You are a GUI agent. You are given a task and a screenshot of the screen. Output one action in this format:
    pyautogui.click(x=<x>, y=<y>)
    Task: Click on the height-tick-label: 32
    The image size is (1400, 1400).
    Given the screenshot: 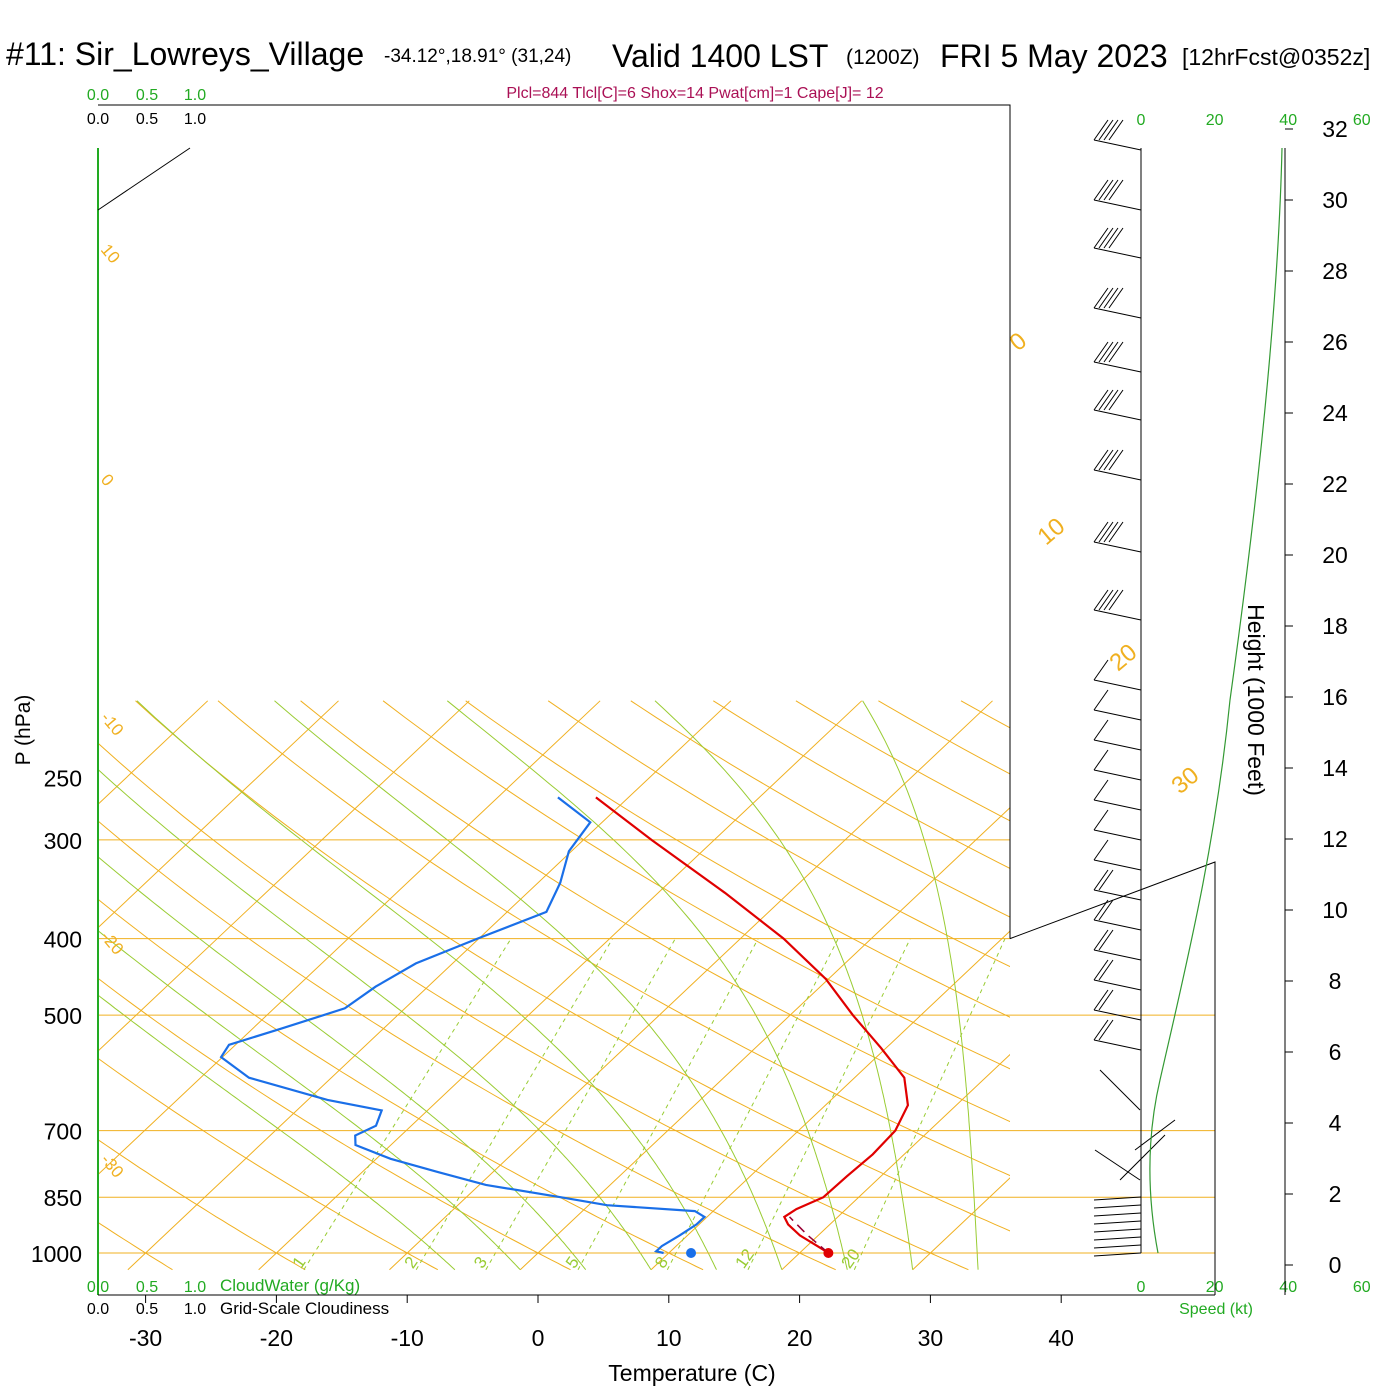 What is the action you would take?
    pyautogui.click(x=1335, y=129)
    